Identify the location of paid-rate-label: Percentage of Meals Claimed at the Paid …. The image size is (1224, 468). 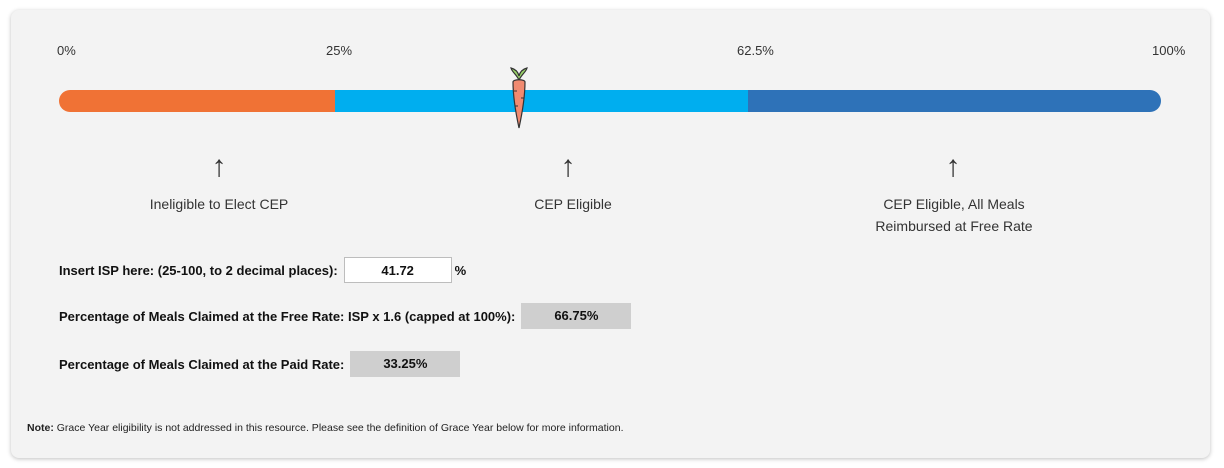
(202, 364).